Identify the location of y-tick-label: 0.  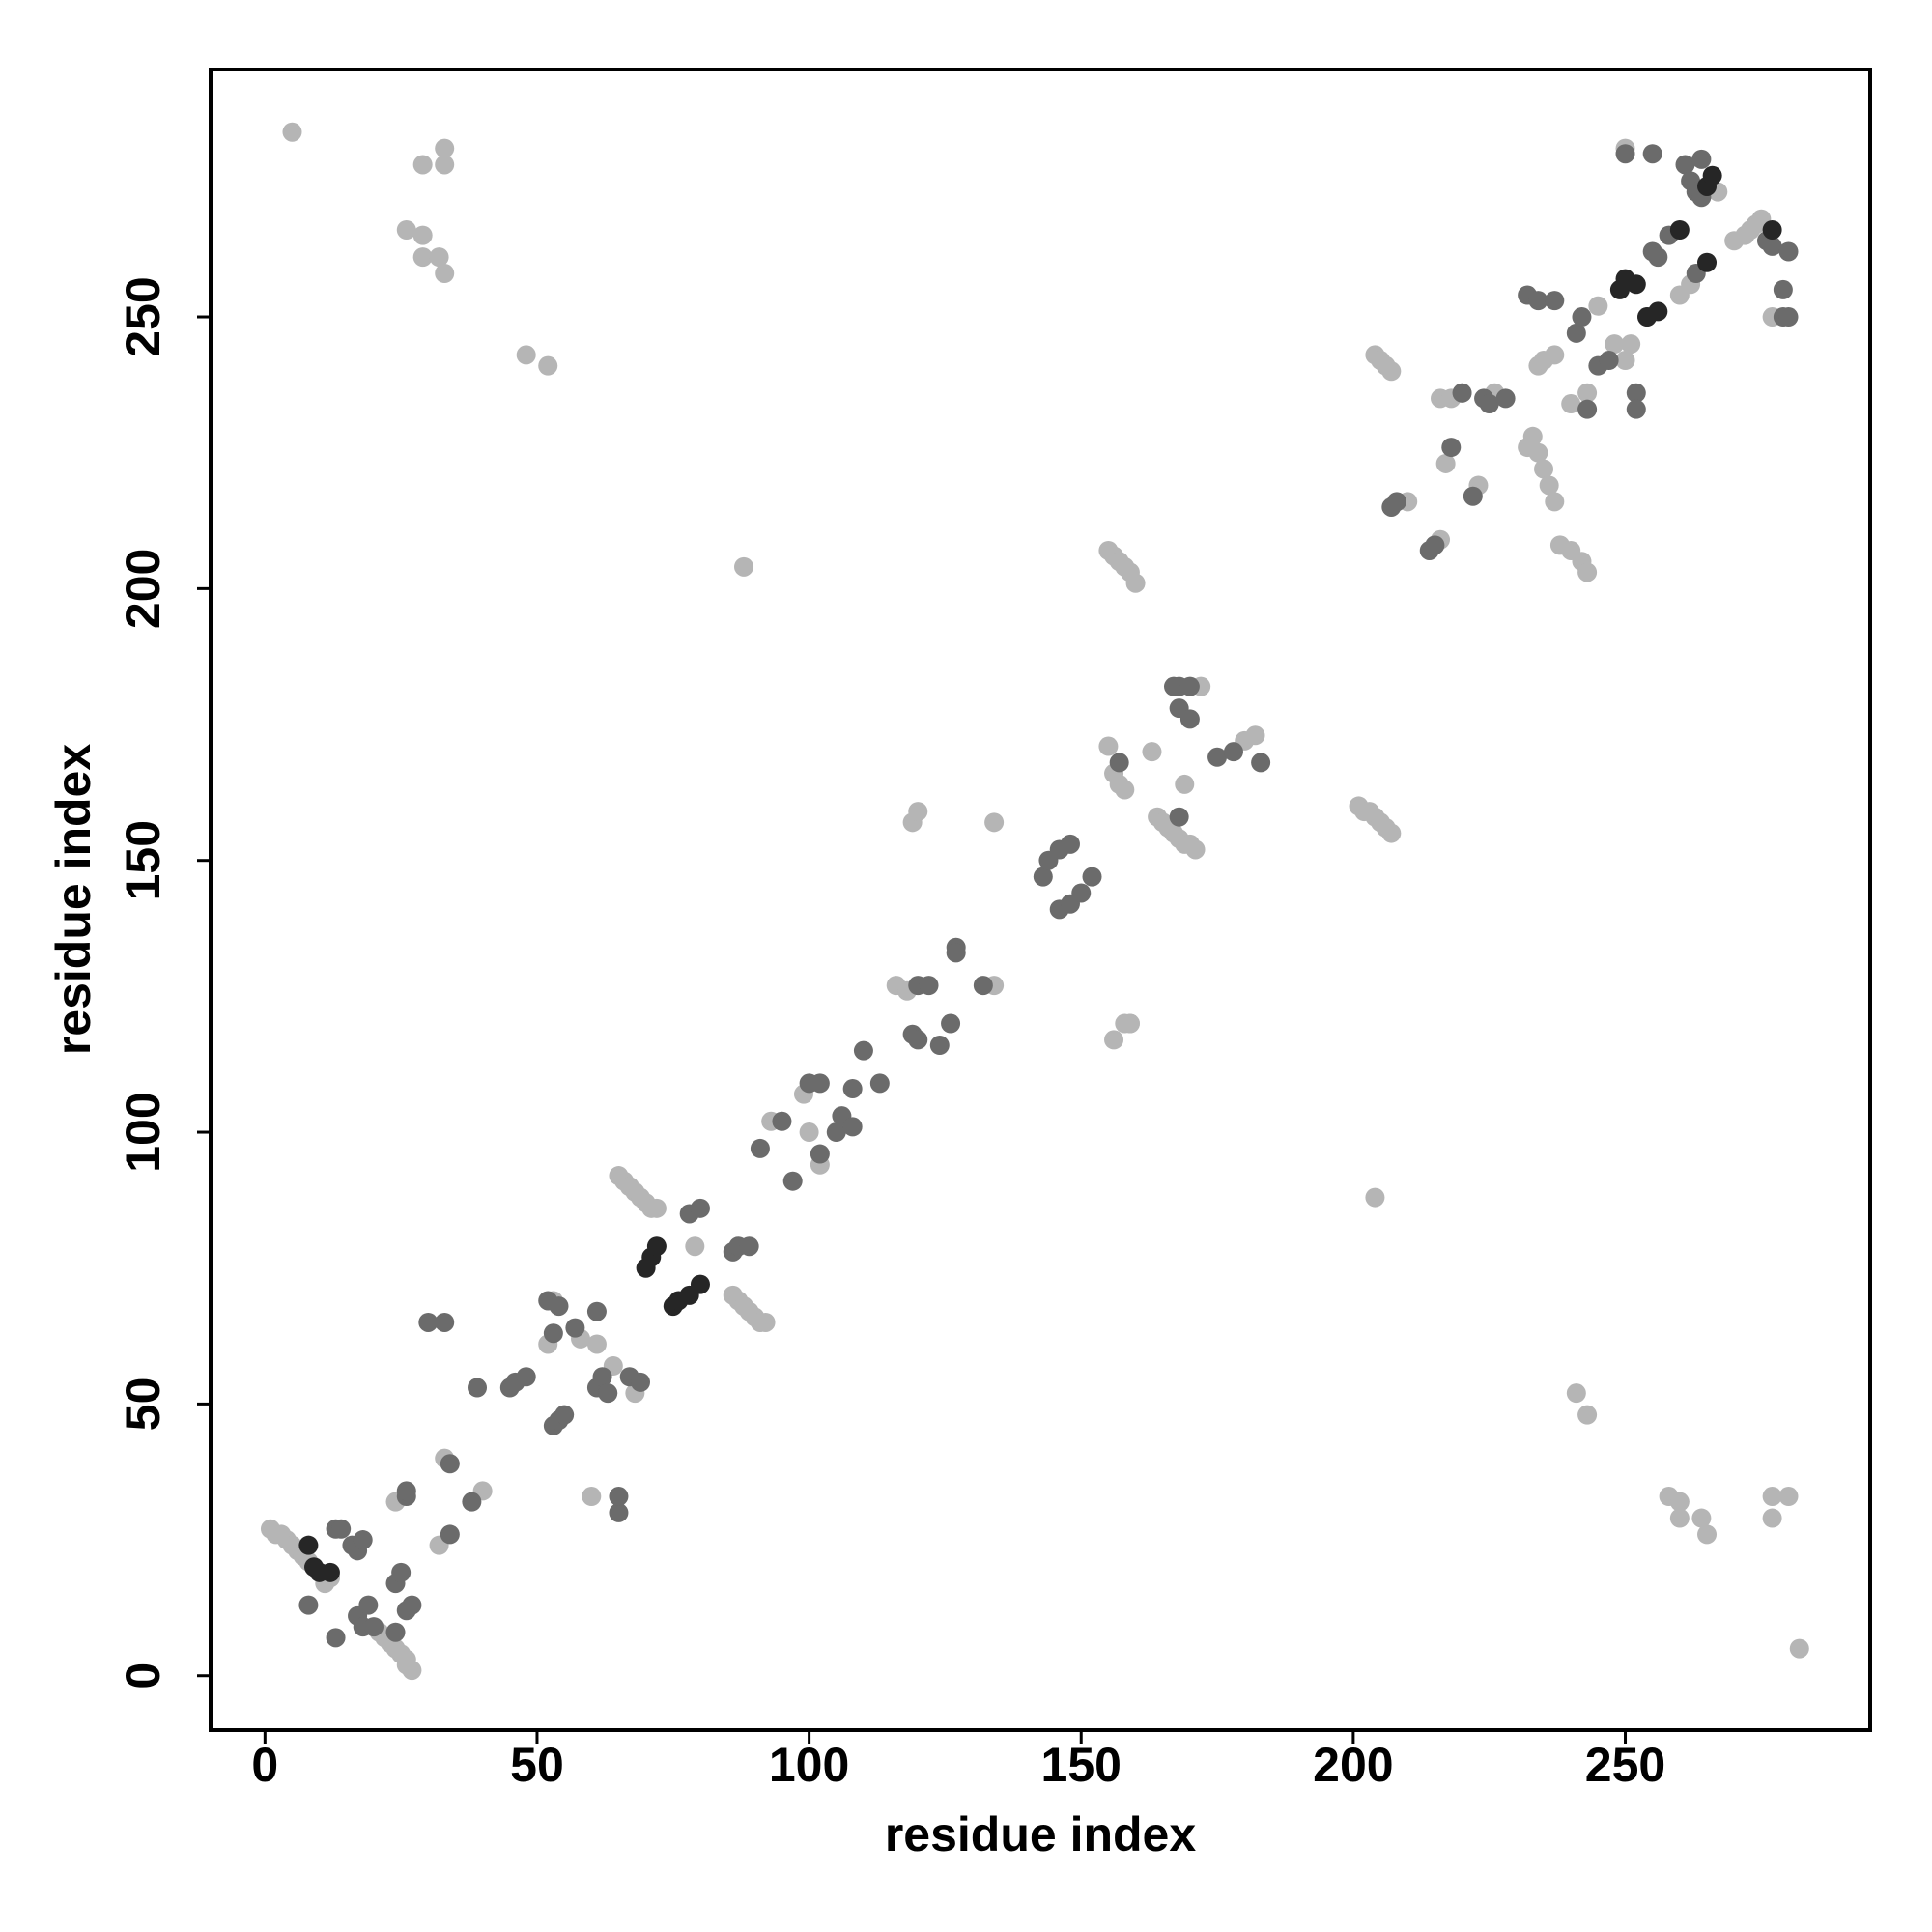
(143, 1676).